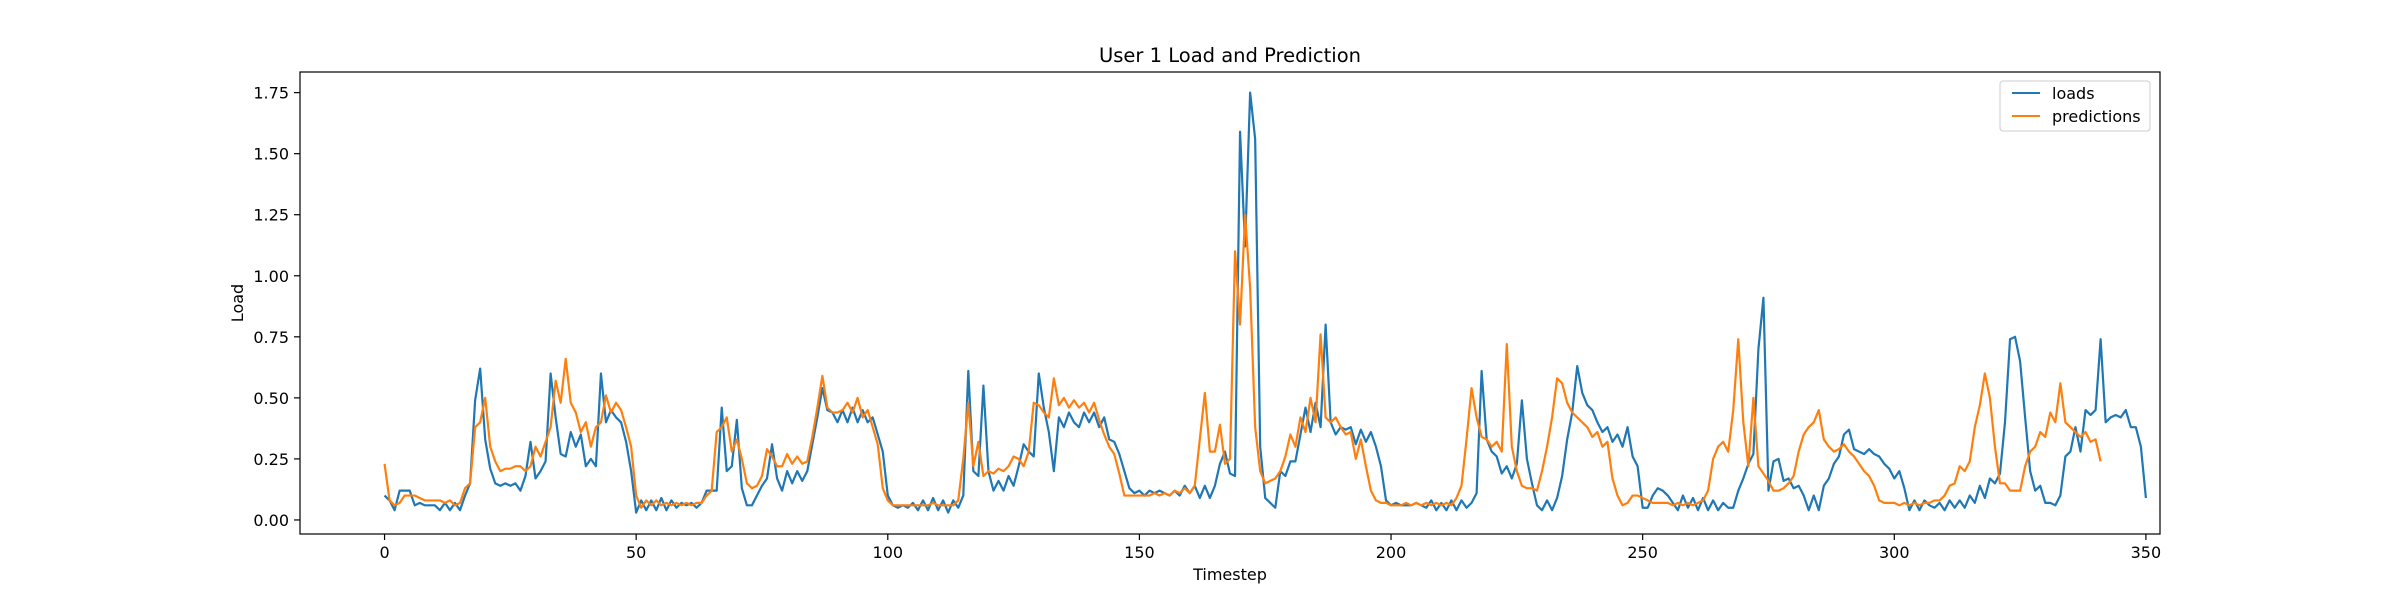  What do you see at coordinates (1391, 552) in the screenshot?
I see `x-tick-label: 200` at bounding box center [1391, 552].